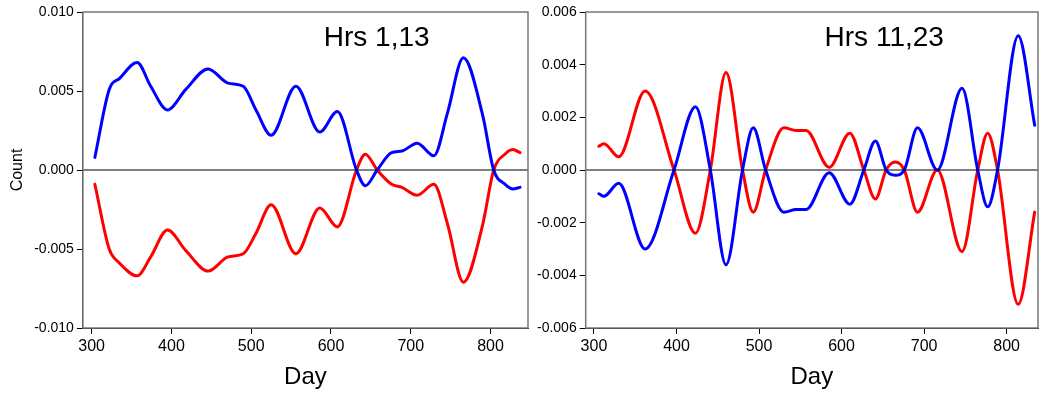  What do you see at coordinates (884, 36) in the screenshot?
I see `chart-title: Hrs 11,23` at bounding box center [884, 36].